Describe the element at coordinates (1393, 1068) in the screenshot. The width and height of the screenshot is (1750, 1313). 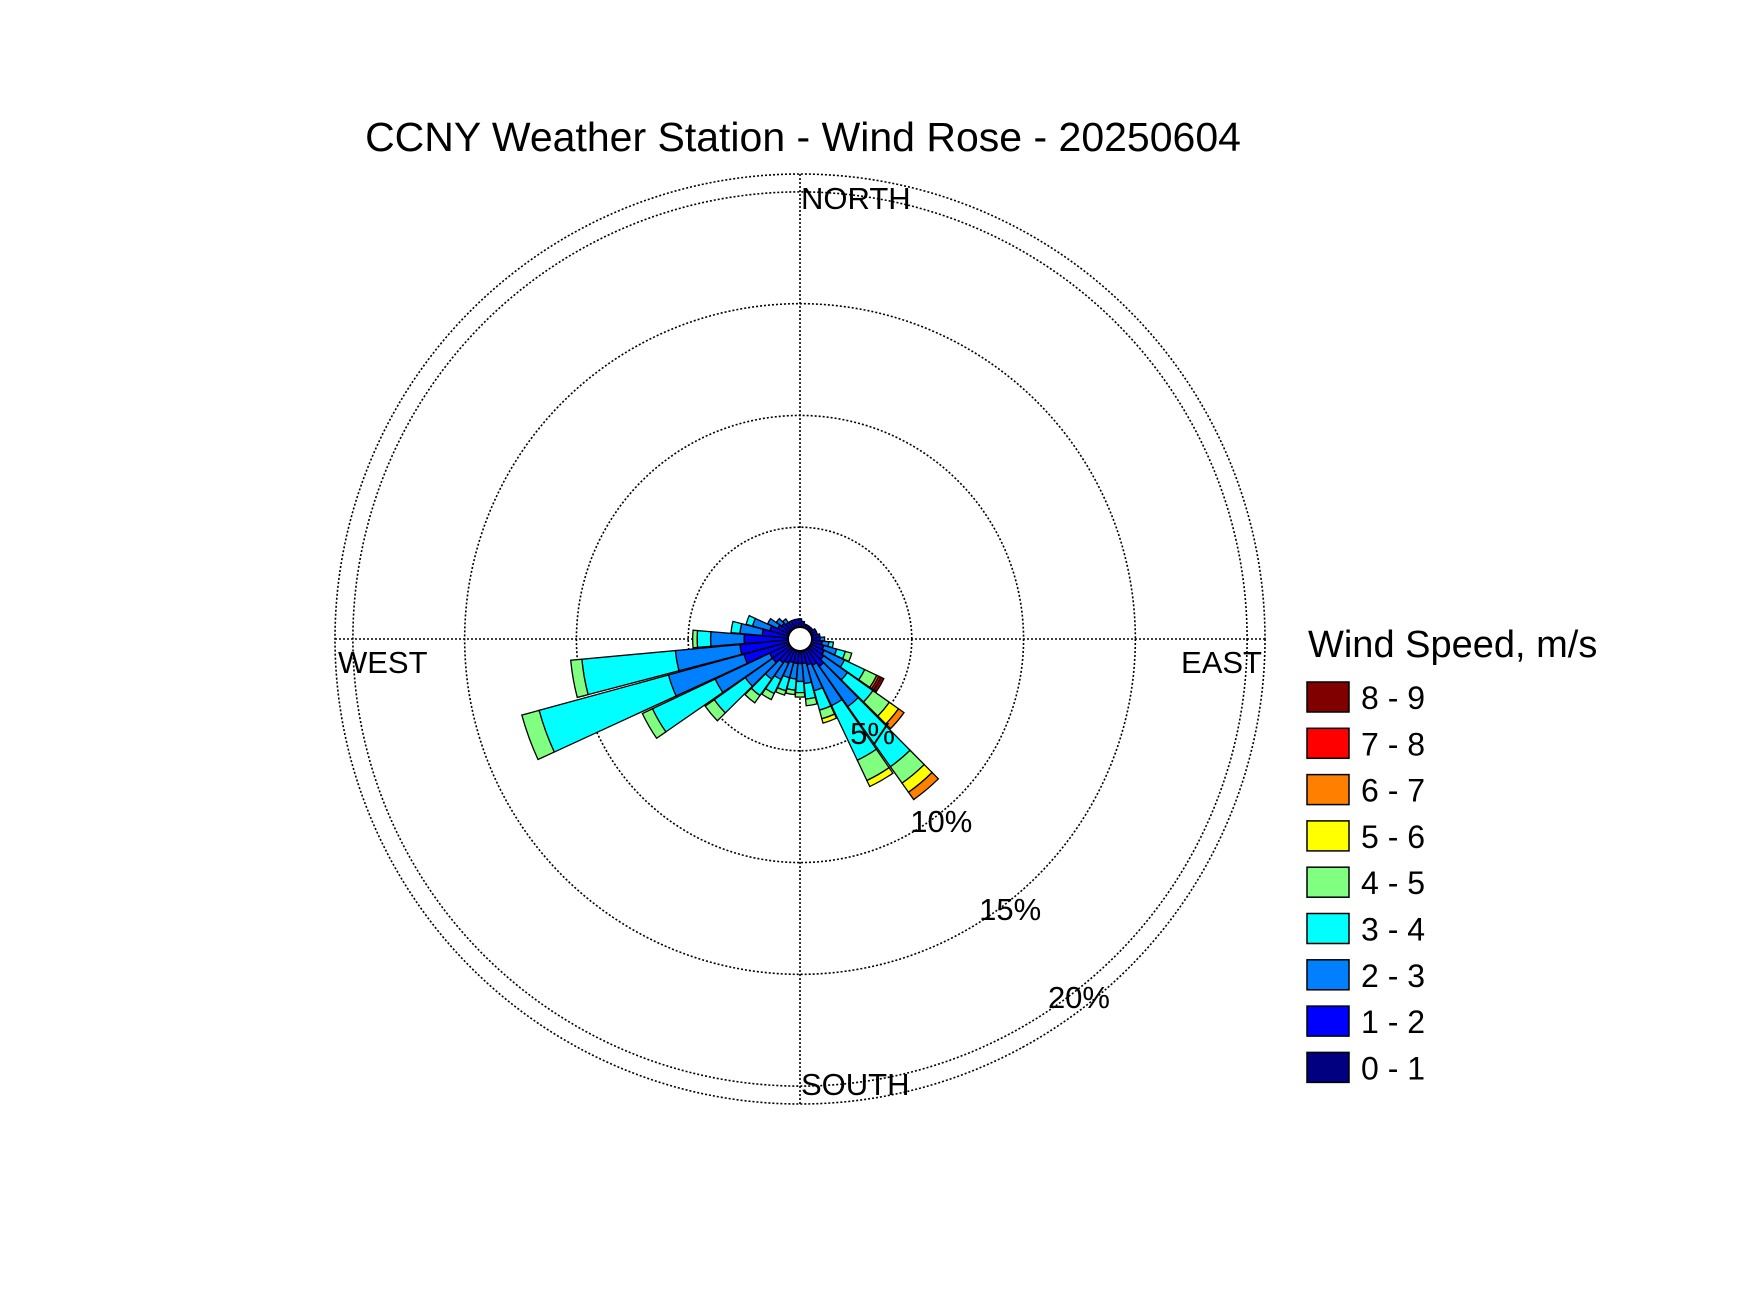
I see `legend-label: 0 - 1` at that location.